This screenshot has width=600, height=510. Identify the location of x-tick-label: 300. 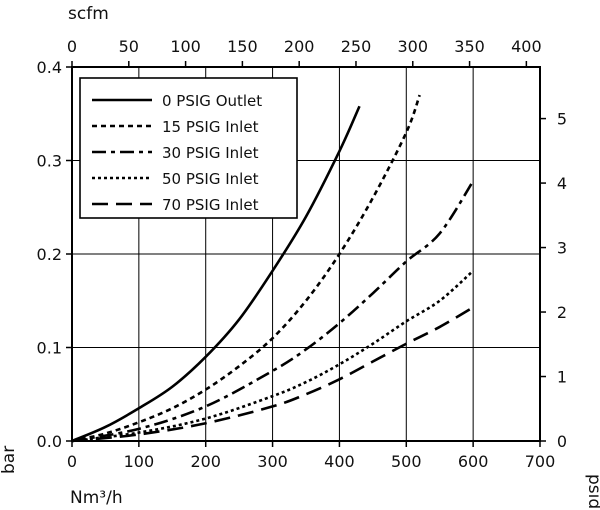
(272, 461).